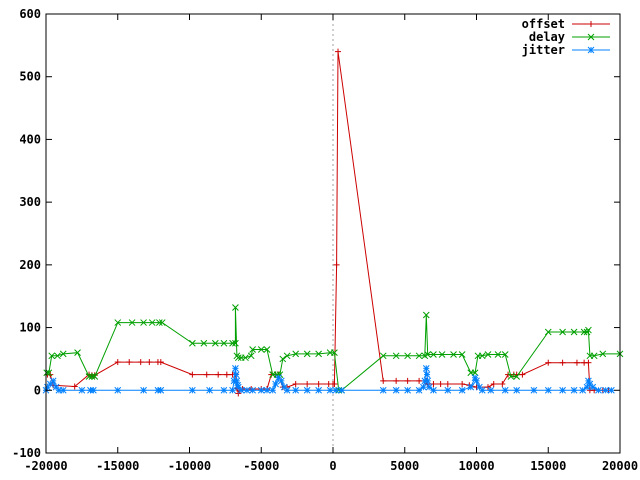  Describe the element at coordinates (45, 466) in the screenshot. I see `x-tick-label: -20000` at that location.